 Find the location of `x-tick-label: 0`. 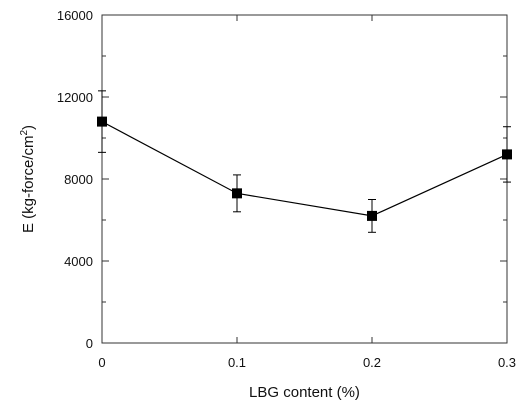

x-tick-label: 0 is located at coordinates (101, 362).